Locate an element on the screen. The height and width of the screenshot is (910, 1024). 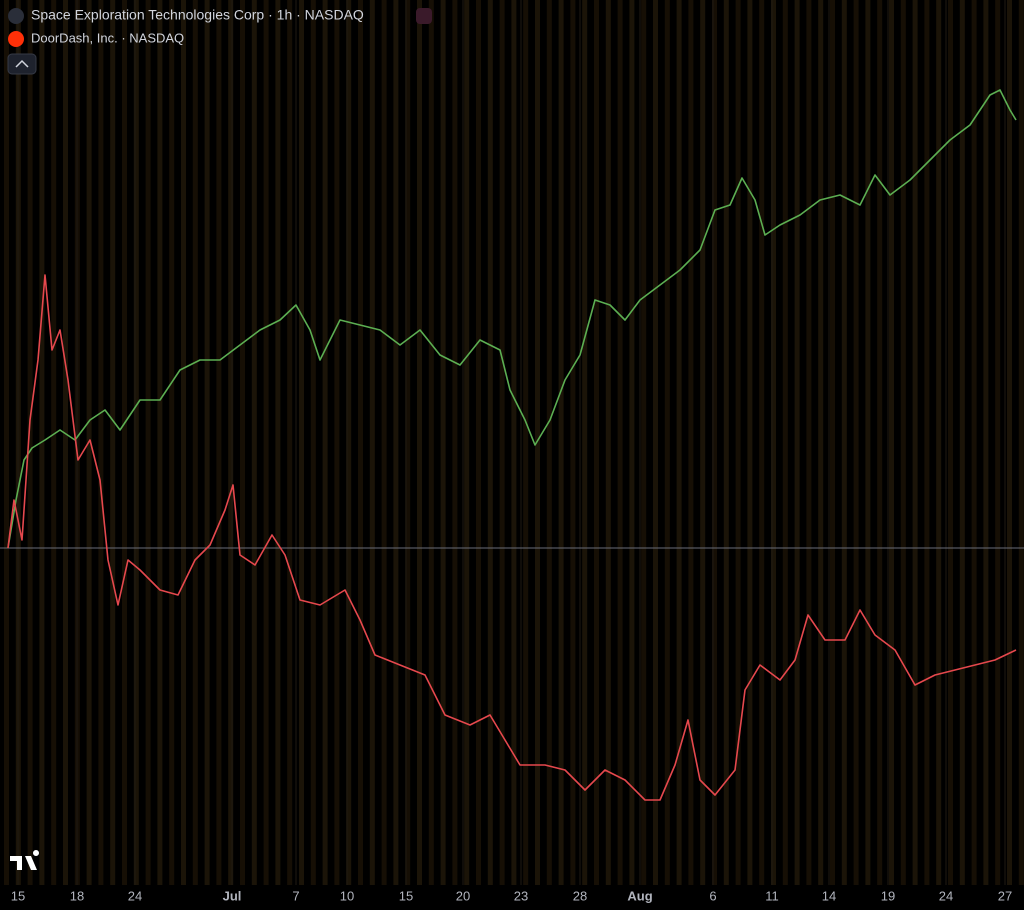
x-tick-label: 7 is located at coordinates (295, 895).